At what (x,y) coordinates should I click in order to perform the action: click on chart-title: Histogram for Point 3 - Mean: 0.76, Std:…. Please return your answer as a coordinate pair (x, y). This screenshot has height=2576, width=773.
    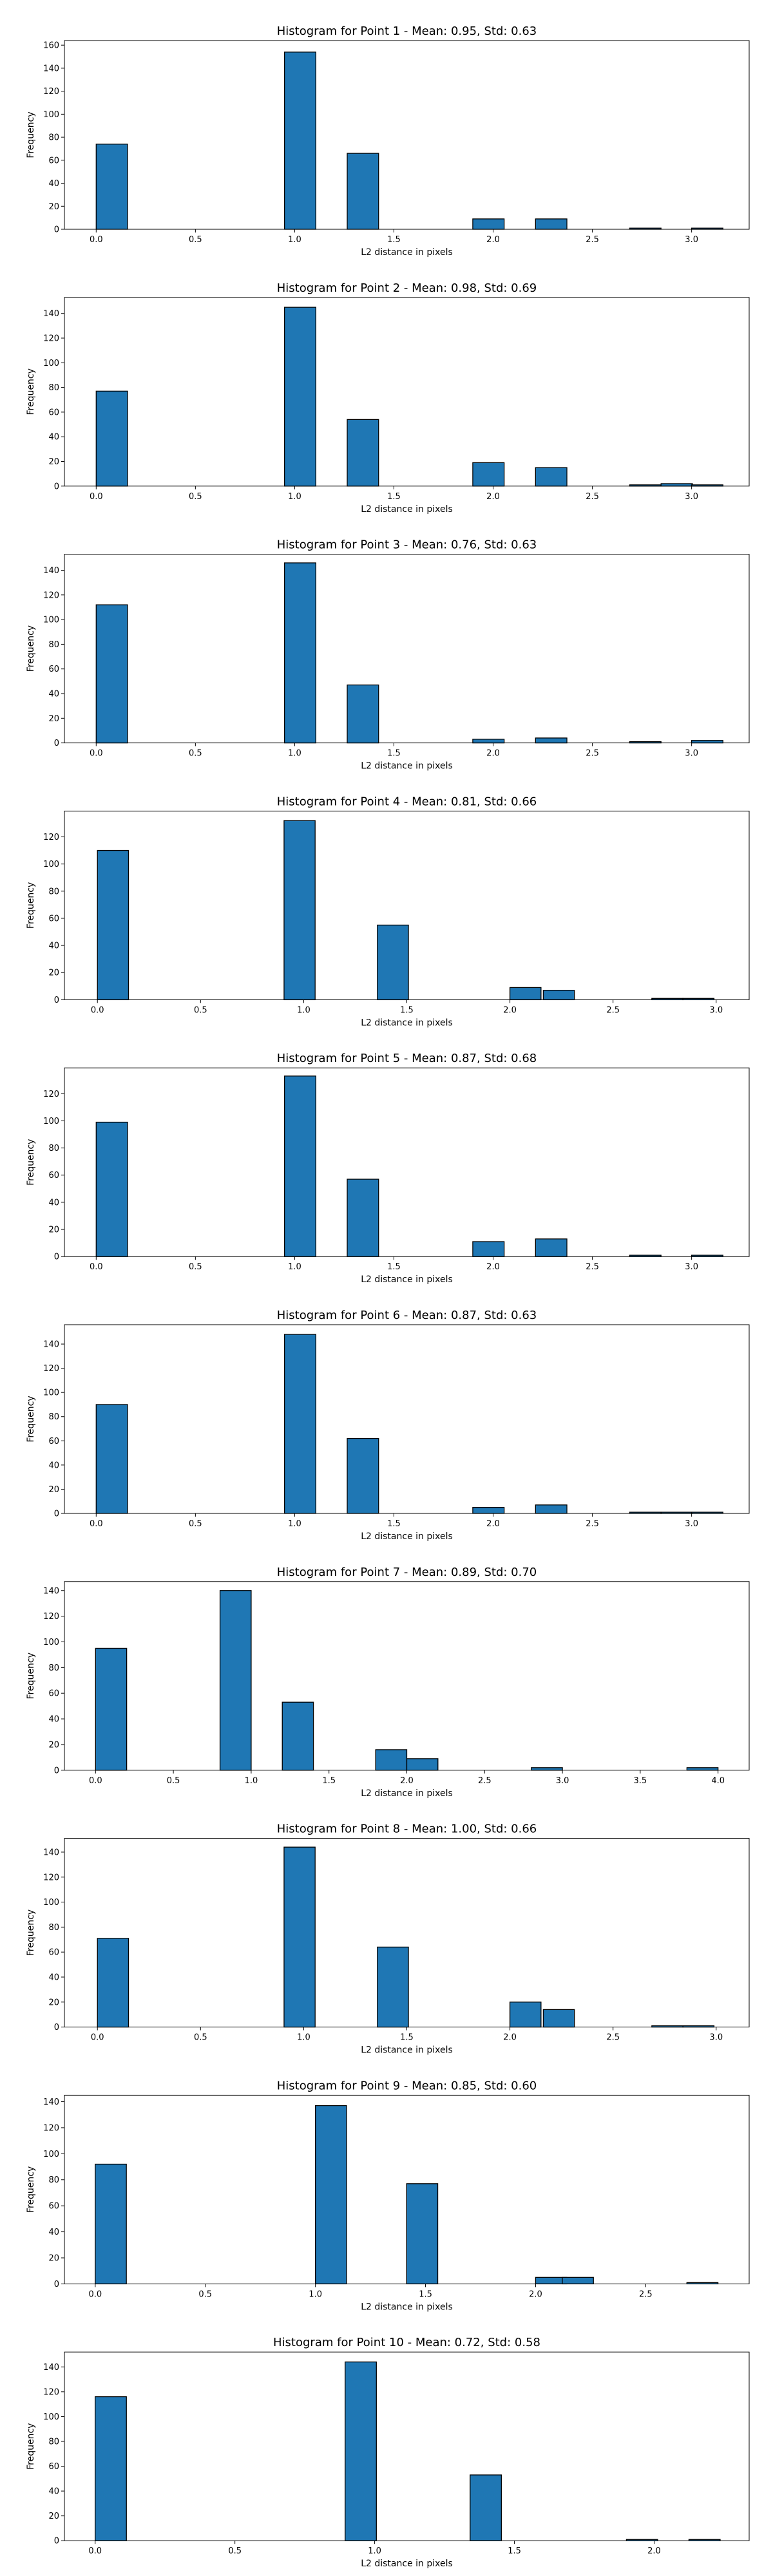
    Looking at the image, I should click on (407, 545).